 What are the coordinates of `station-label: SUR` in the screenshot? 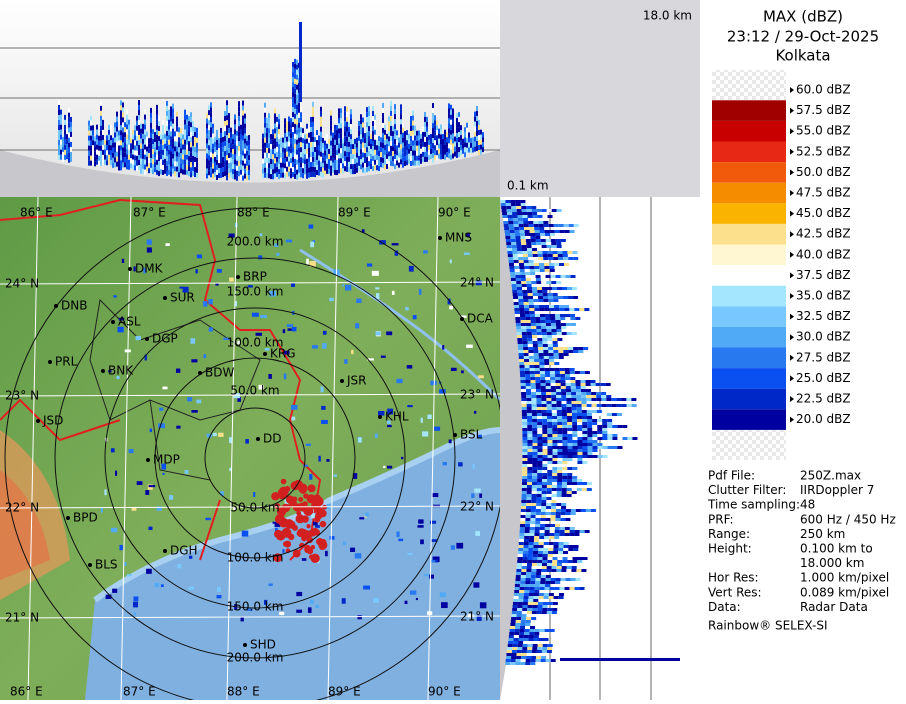 It's located at (182, 298).